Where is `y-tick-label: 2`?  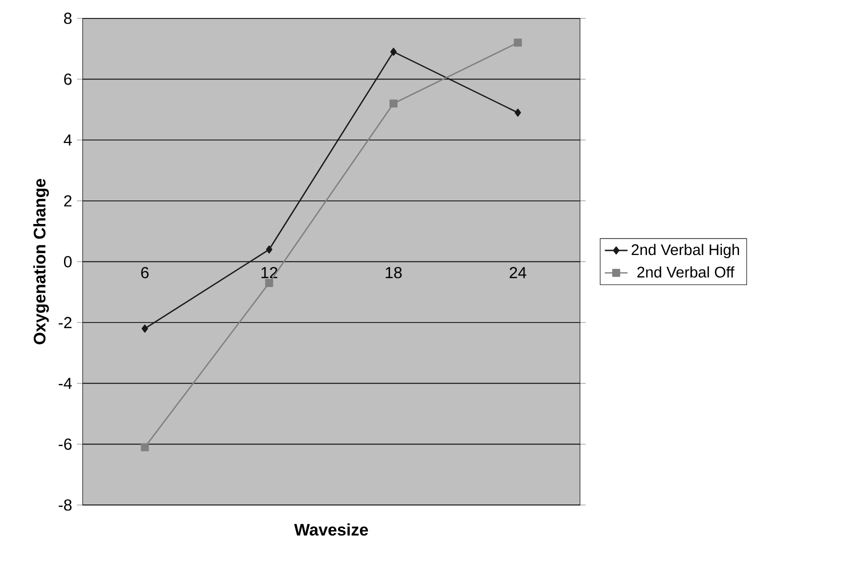
y-tick-label: 2 is located at coordinates (68, 200).